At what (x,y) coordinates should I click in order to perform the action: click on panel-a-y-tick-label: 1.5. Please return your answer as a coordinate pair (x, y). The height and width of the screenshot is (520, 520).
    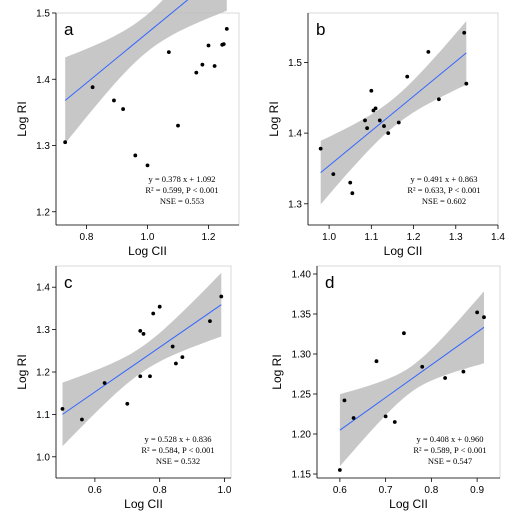
    Looking at the image, I should click on (43, 14).